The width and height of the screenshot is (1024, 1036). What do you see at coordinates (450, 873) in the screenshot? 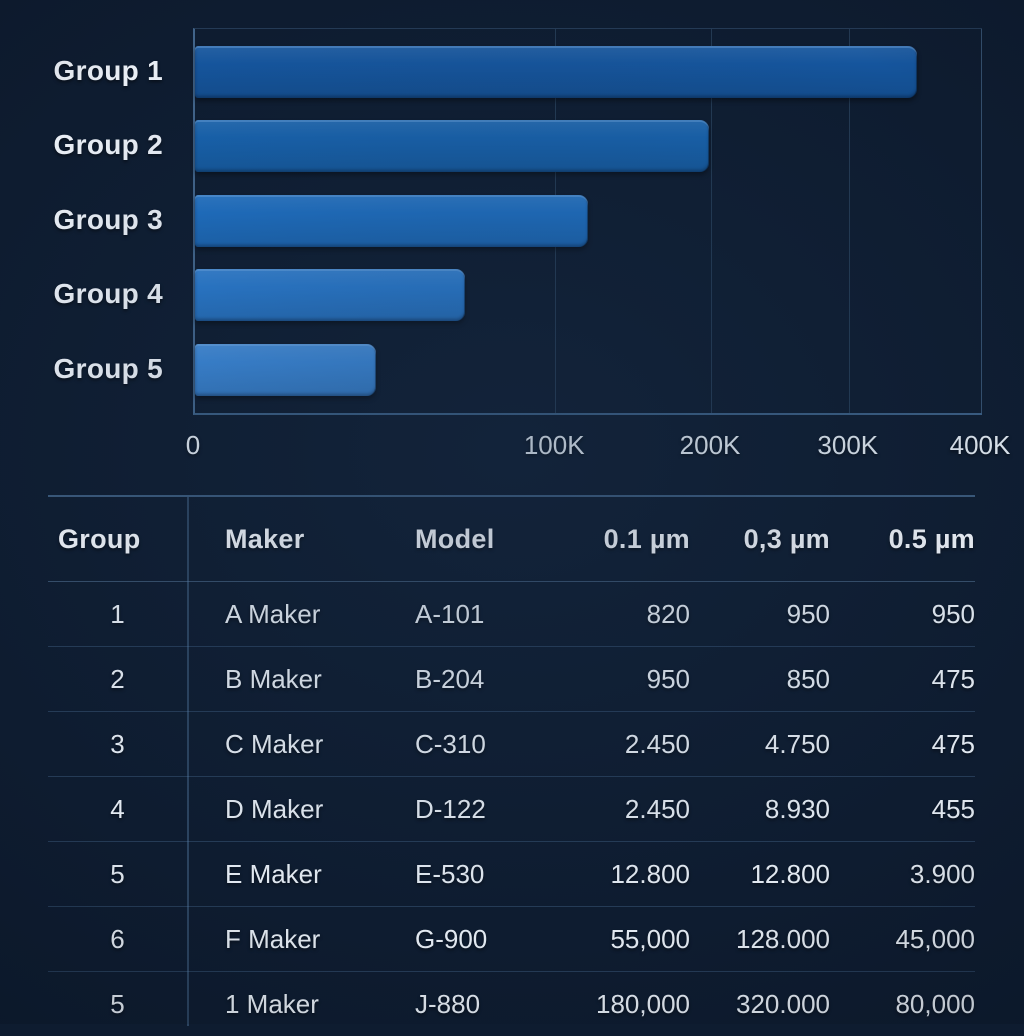
I see `table-cell: E-530` at bounding box center [450, 873].